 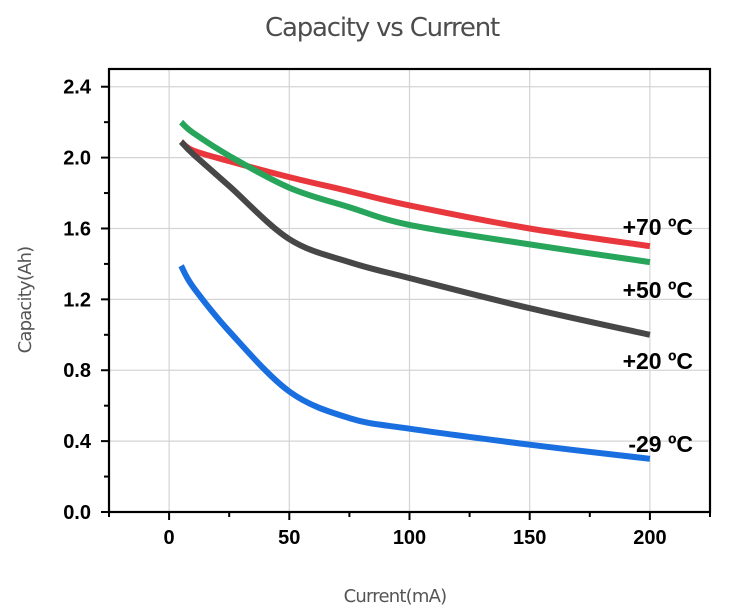 I want to click on x-tick-label: 100, so click(x=409, y=538).